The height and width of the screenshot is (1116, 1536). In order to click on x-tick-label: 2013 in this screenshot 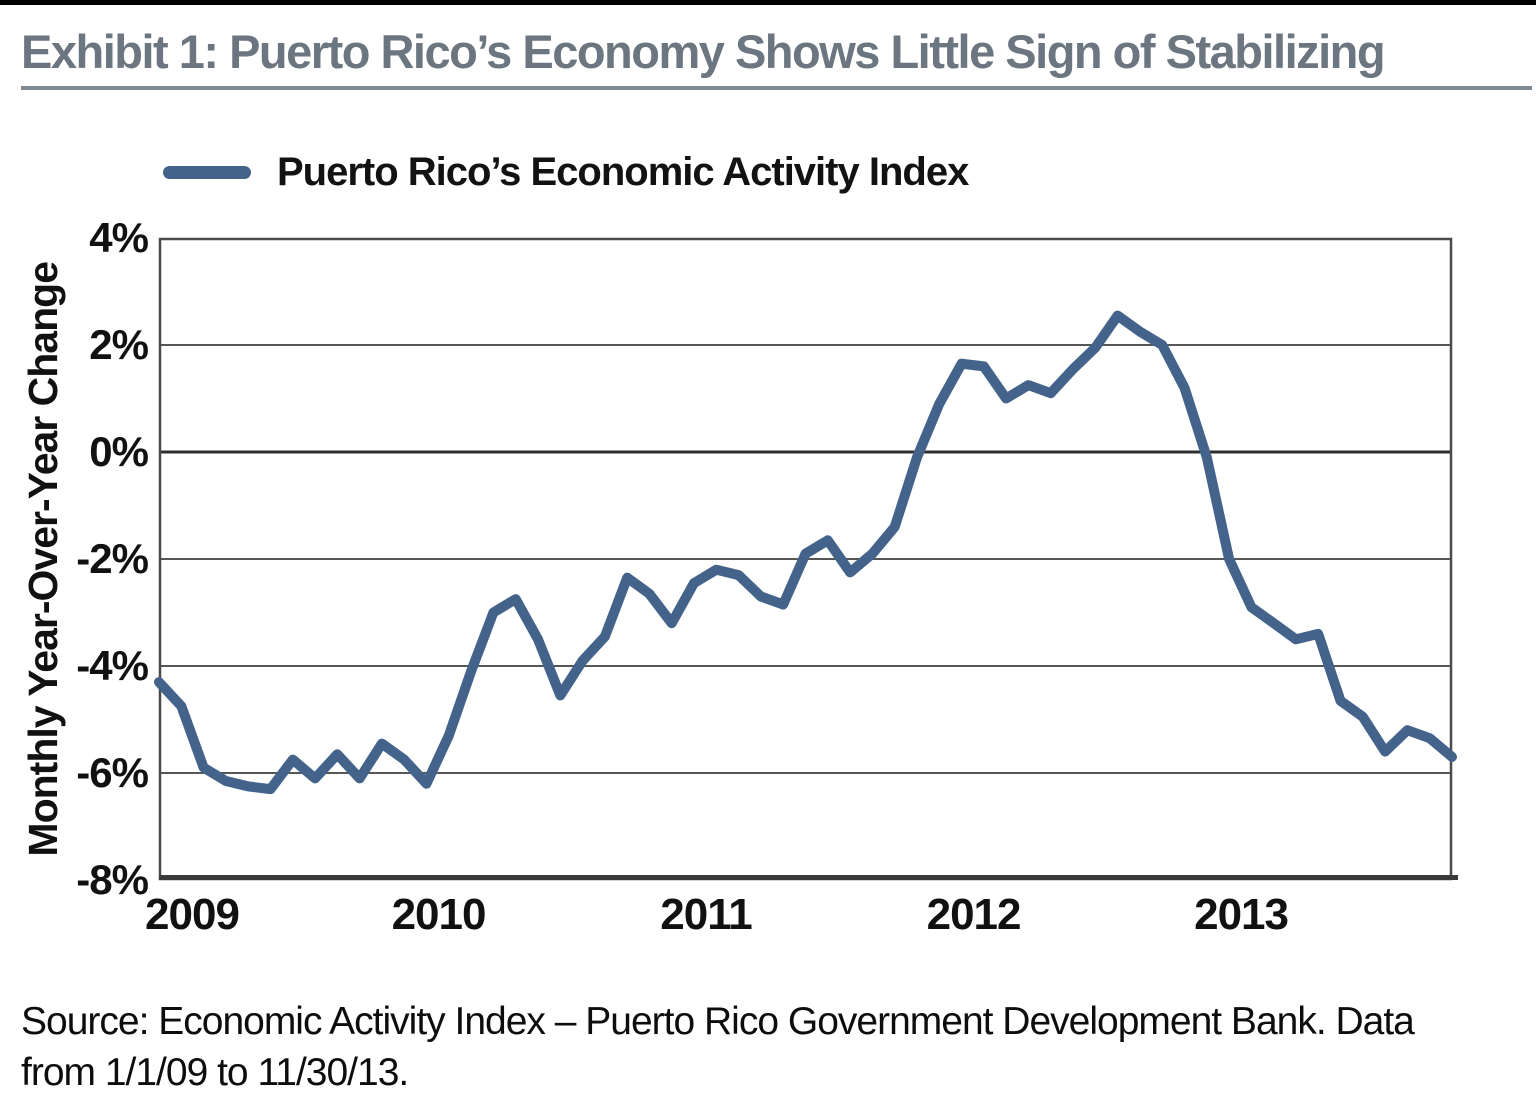, I will do `click(1241, 914)`.